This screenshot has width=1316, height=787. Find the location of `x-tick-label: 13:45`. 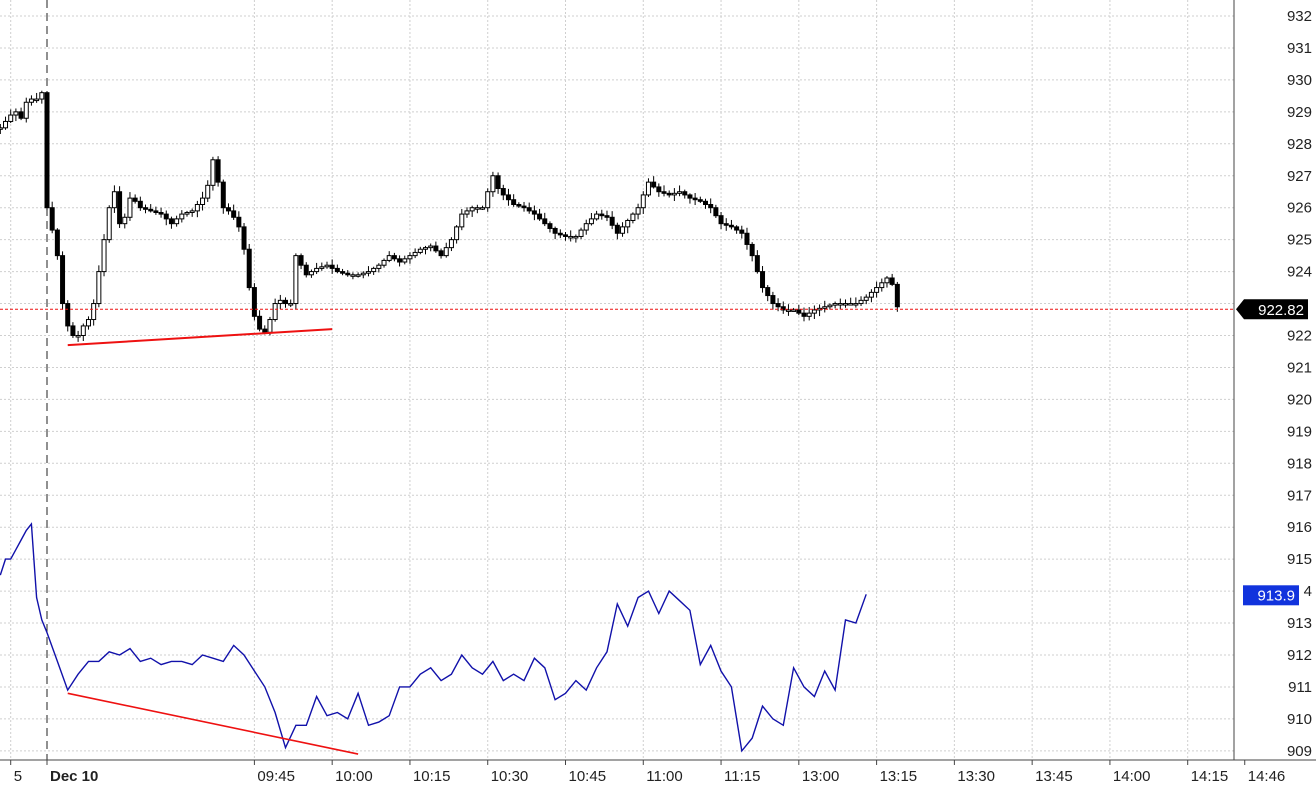

x-tick-label: 13:45 is located at coordinates (1054, 776).